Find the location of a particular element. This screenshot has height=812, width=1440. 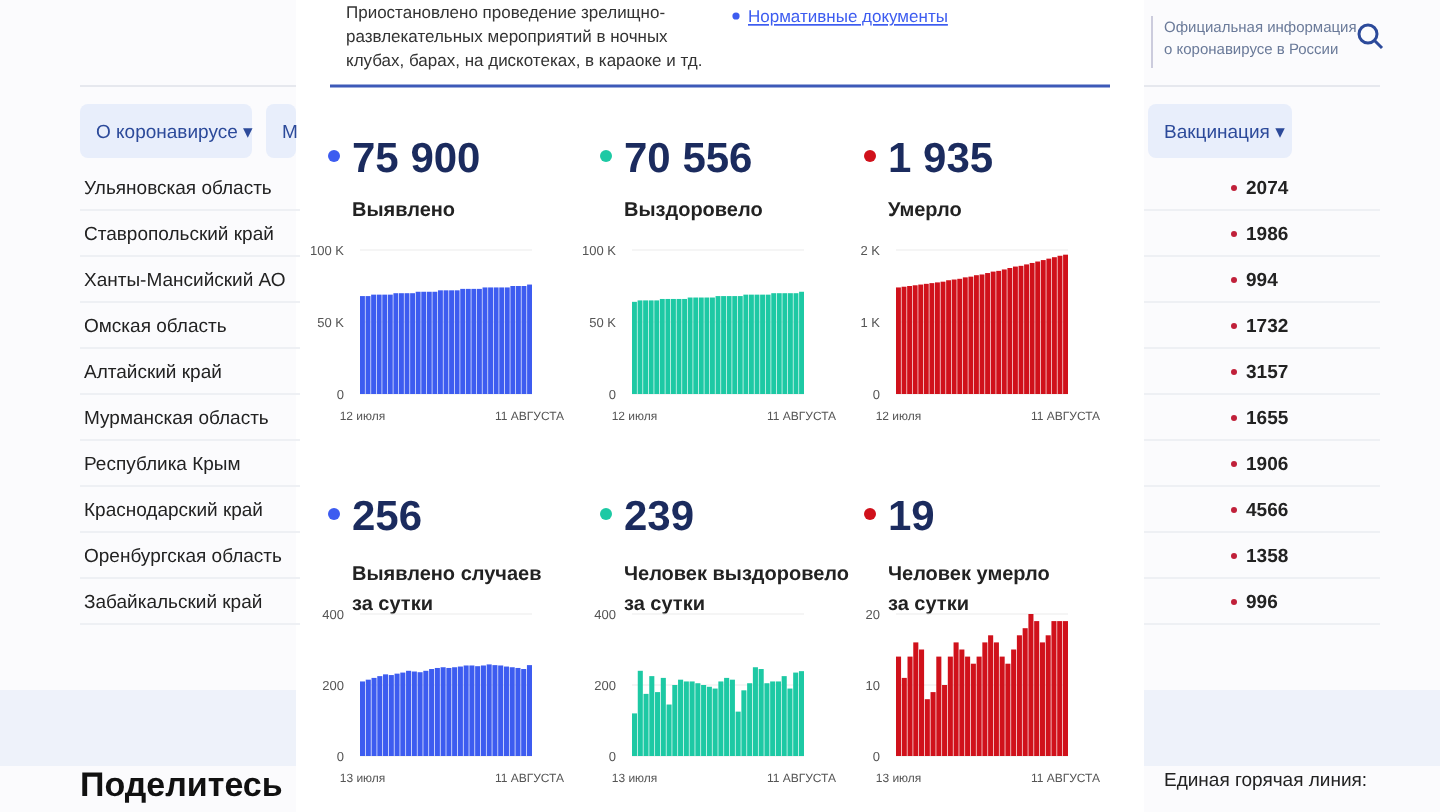

text: Поделитесь is located at coordinates (181, 785).